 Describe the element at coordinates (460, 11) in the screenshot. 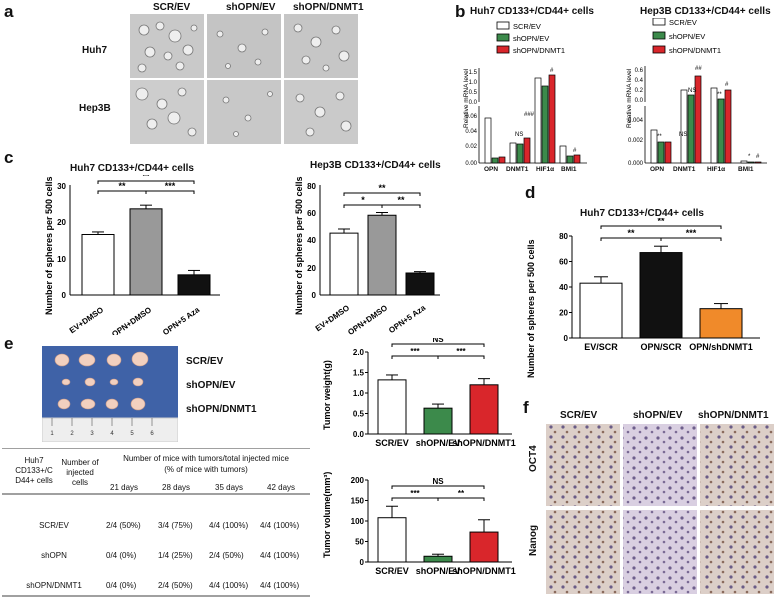

I see `panel-letter-b: b` at that location.